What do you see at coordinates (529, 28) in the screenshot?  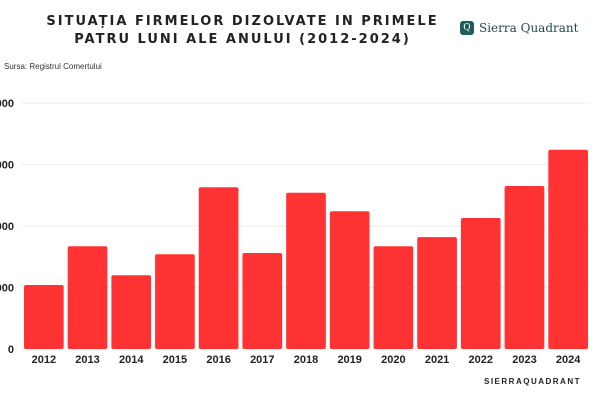 I see `logo-text: Sierra Quadrant` at bounding box center [529, 28].